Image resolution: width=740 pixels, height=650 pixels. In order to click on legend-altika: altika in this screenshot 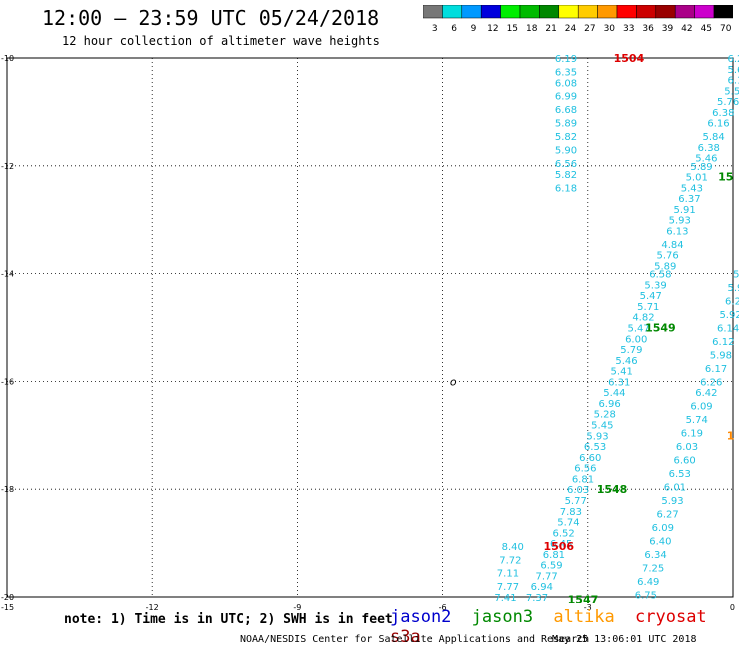, I will do `click(584, 617)`.